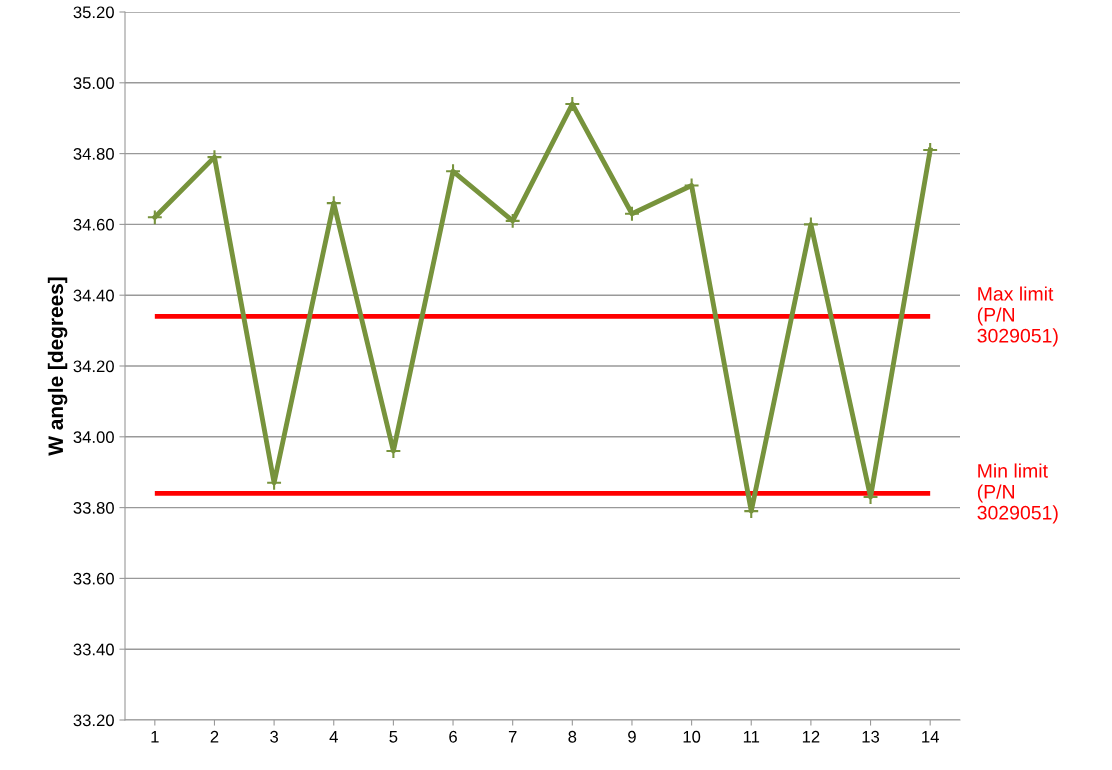  I want to click on y-tick-label: 33.80, so click(93, 508).